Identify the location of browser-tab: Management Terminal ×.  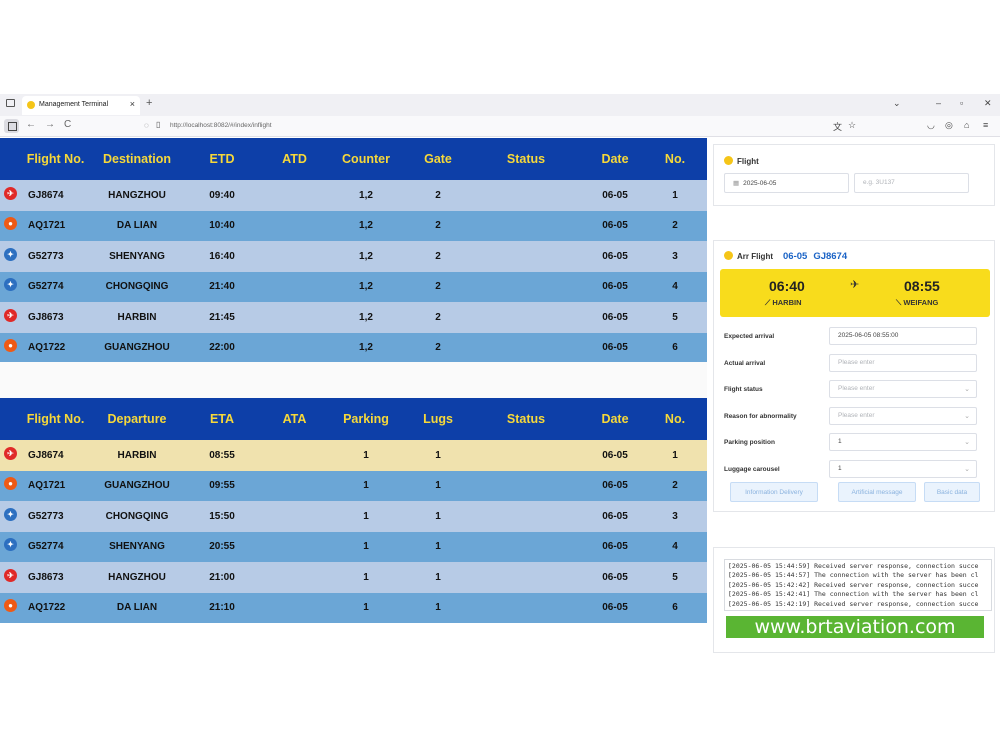
(81, 105).